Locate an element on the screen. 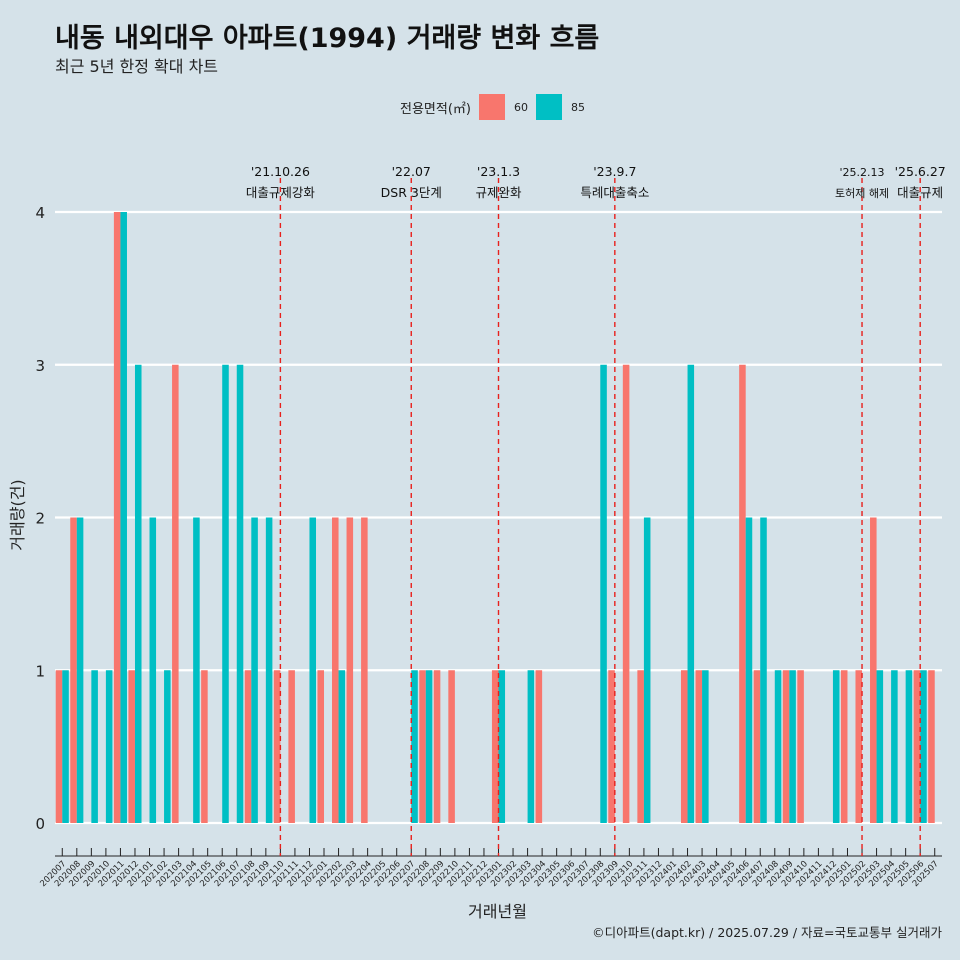  event-date-3: '23.9.7 is located at coordinates (614, 171).